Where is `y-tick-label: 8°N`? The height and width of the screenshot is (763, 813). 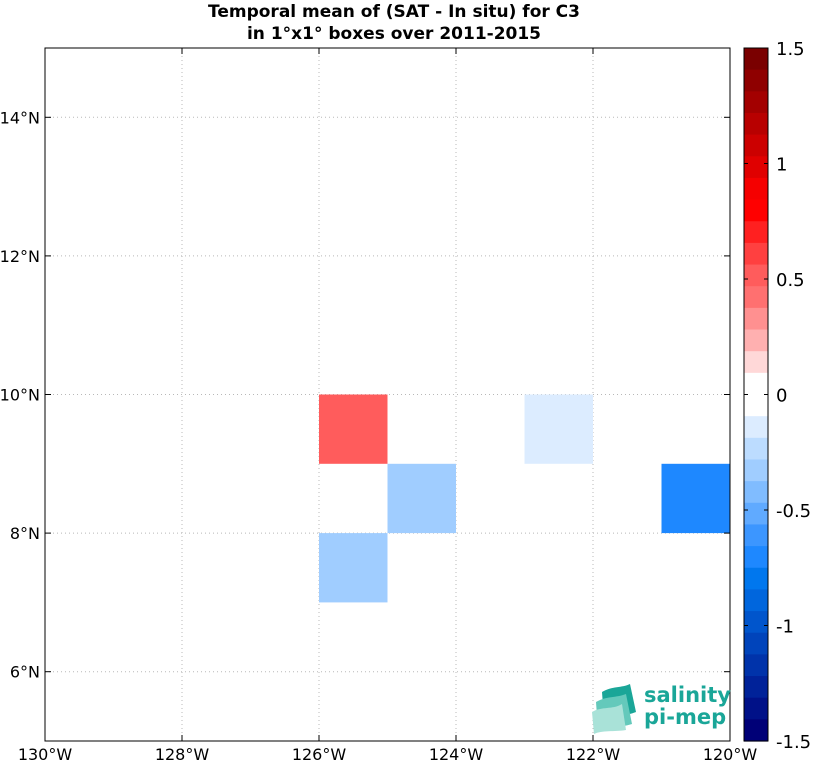 y-tick-label: 8°N is located at coordinates (25, 533).